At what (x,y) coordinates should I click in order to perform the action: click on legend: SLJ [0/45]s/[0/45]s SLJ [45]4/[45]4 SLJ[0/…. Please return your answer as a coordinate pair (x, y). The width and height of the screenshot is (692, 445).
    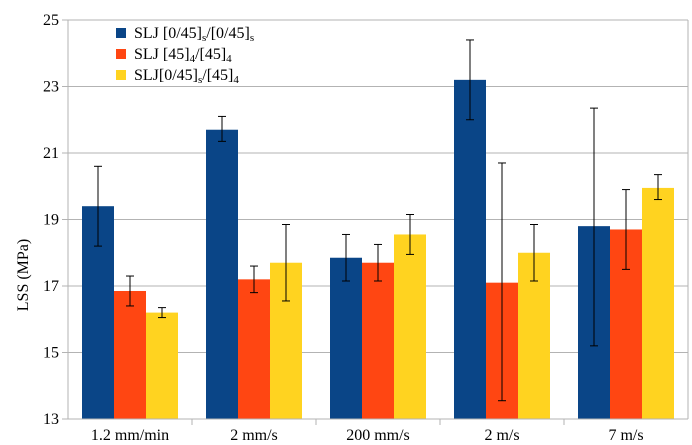
    Looking at the image, I should click on (185, 55).